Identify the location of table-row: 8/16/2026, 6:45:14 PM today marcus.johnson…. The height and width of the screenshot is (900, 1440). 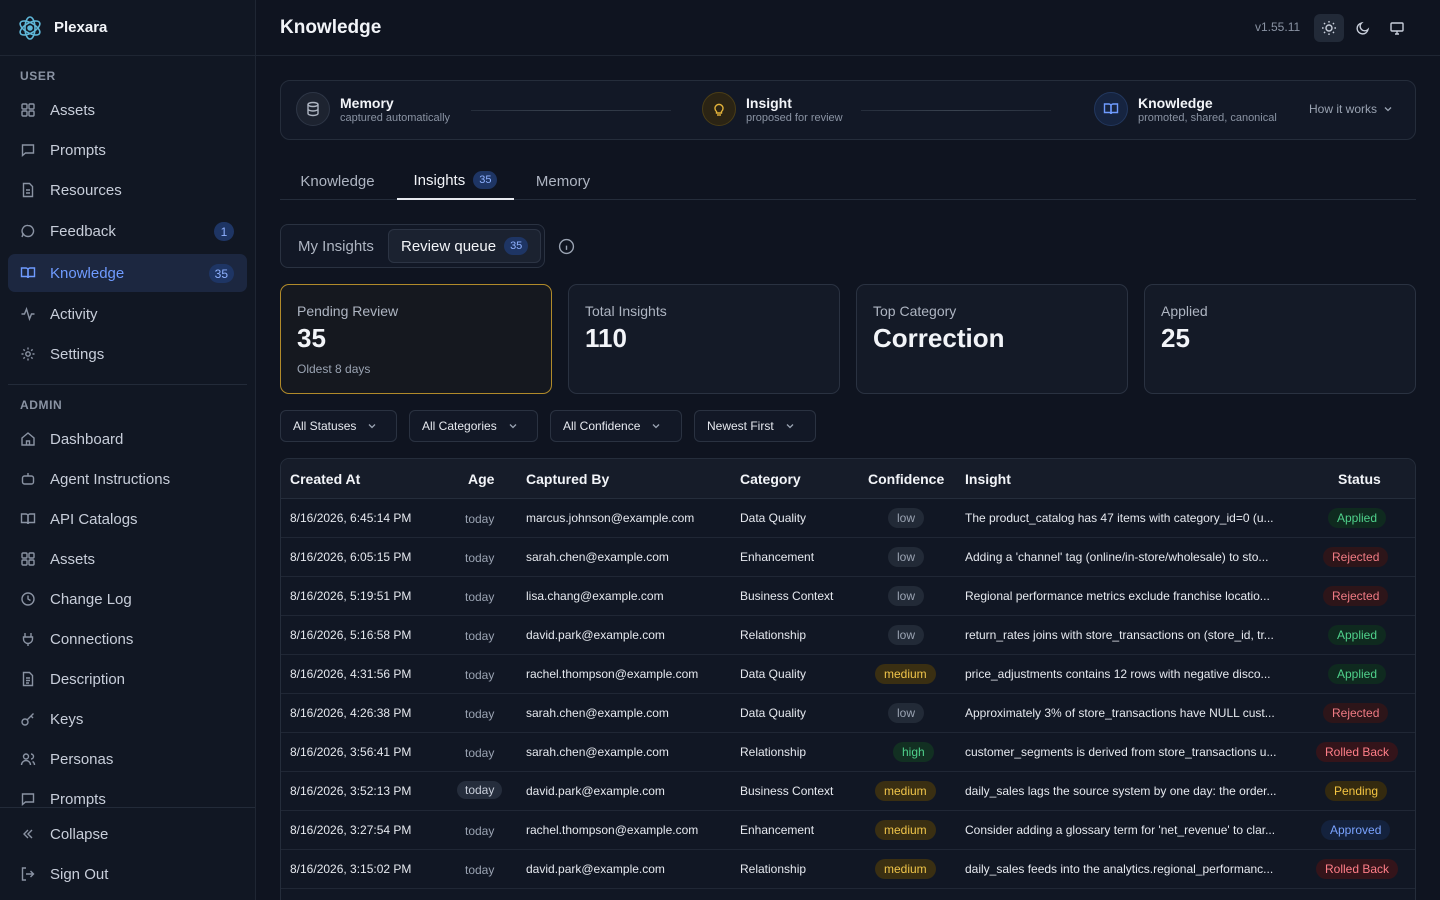
(848, 518).